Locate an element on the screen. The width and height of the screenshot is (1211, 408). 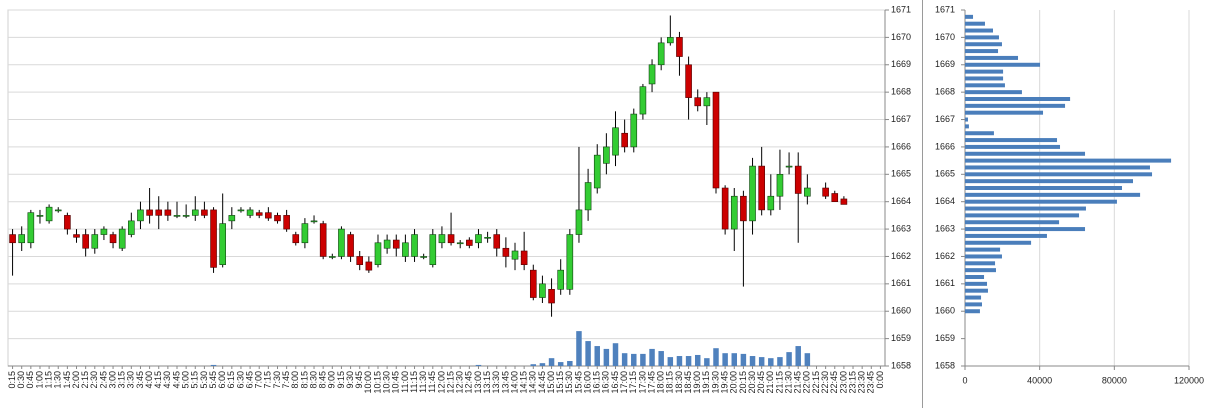
x-tick-label: 20:00 is located at coordinates (734, 382).